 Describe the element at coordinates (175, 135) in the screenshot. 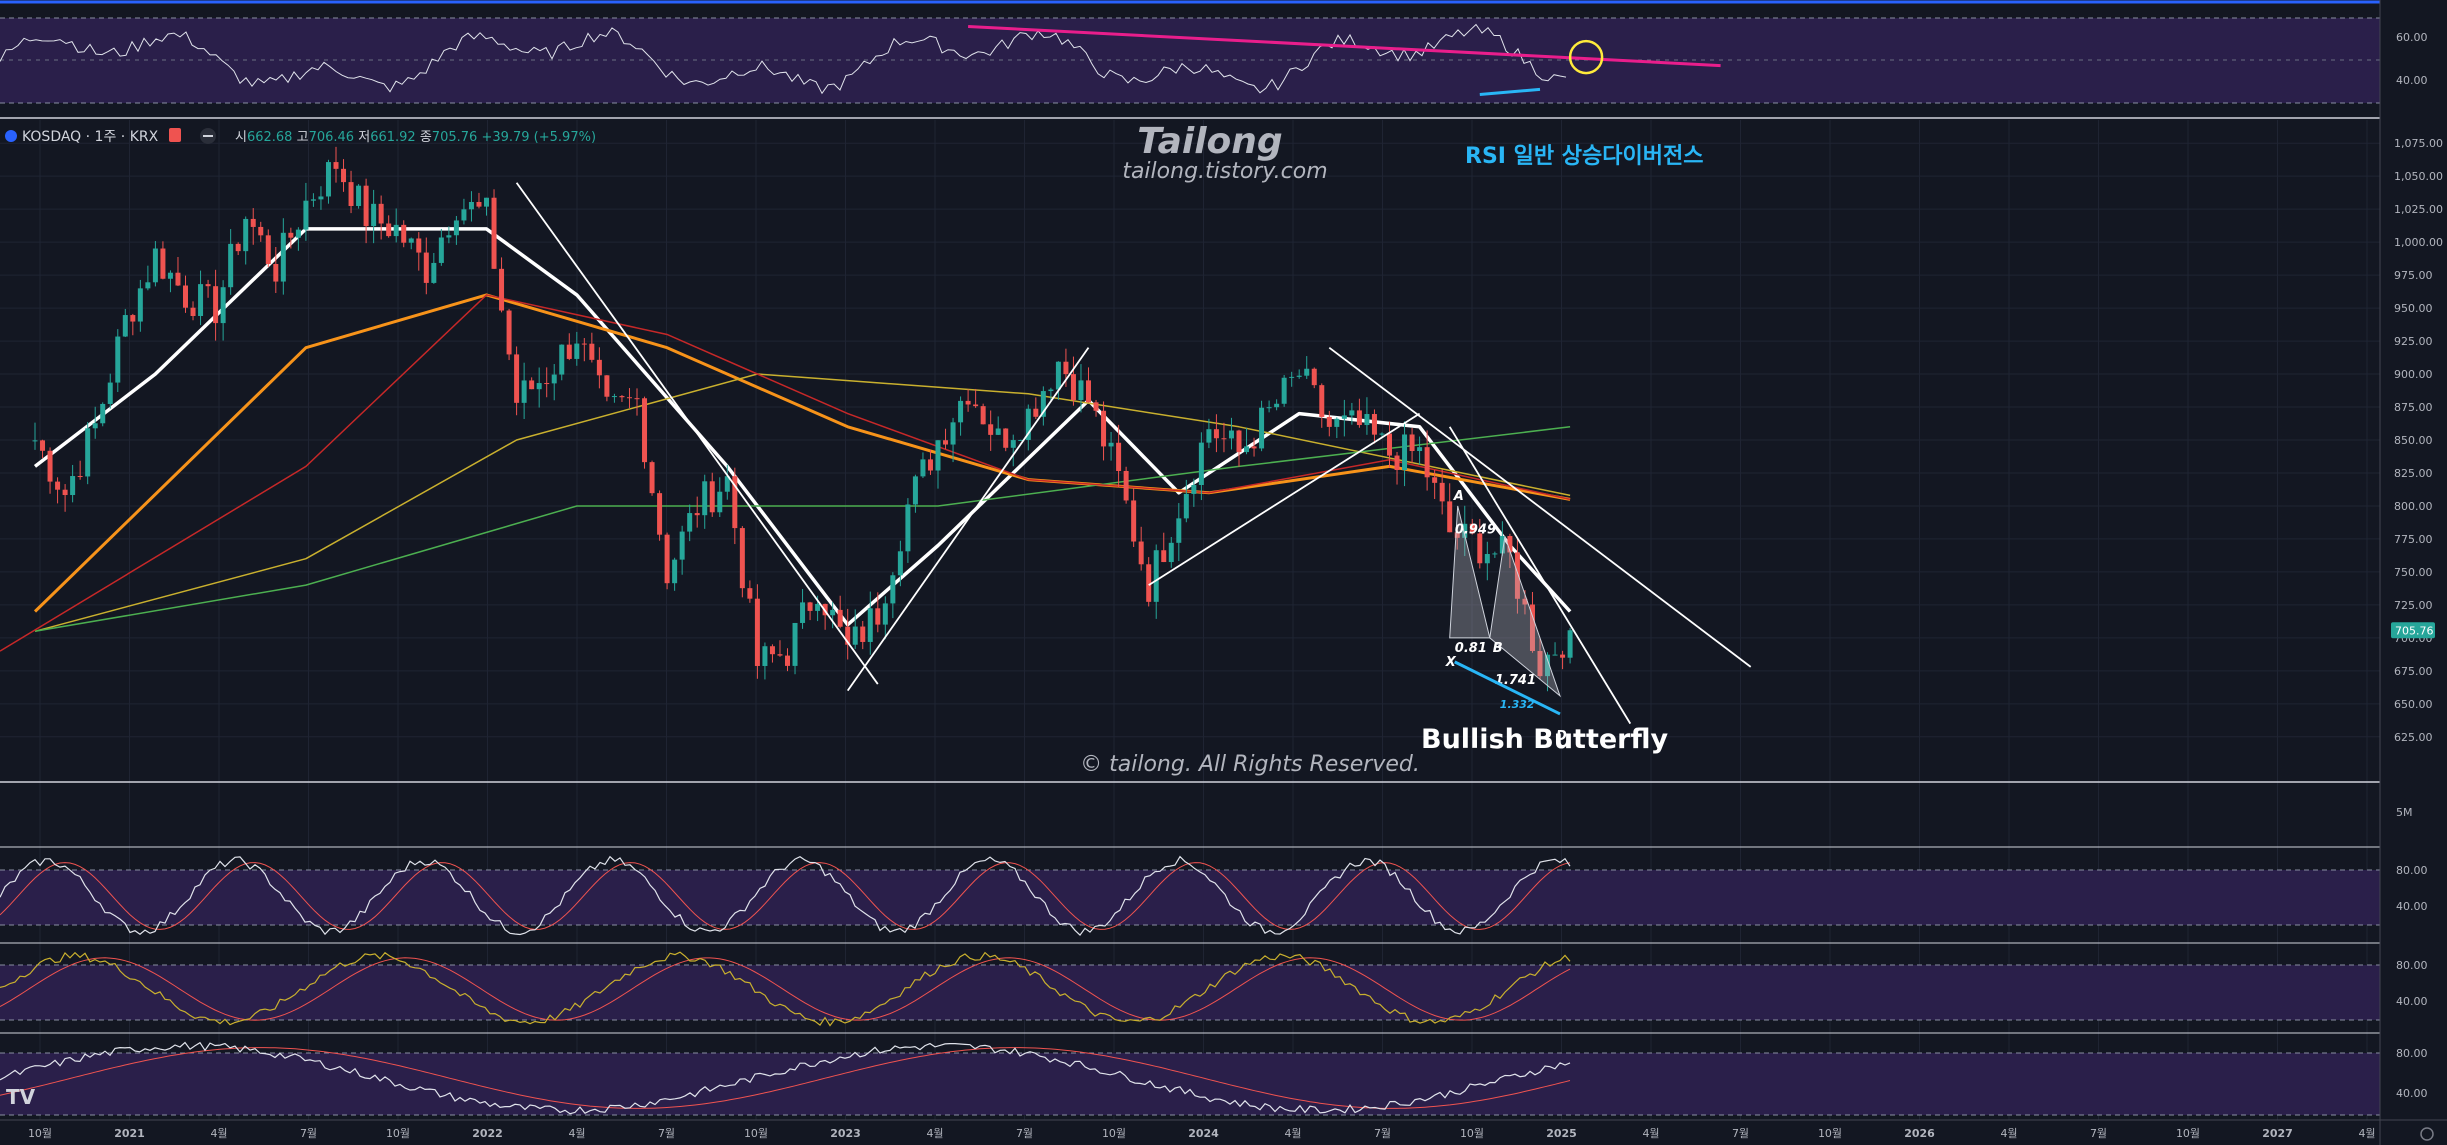

I see `flag-icon` at that location.